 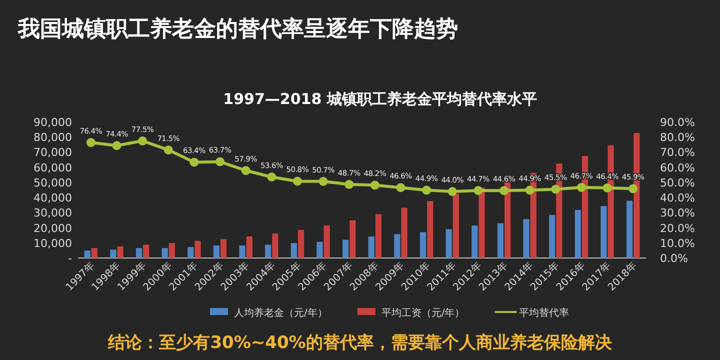 I want to click on chart-title: 我国城镇职工养老金的替代率呈逐年下降趋势, so click(x=237, y=29).